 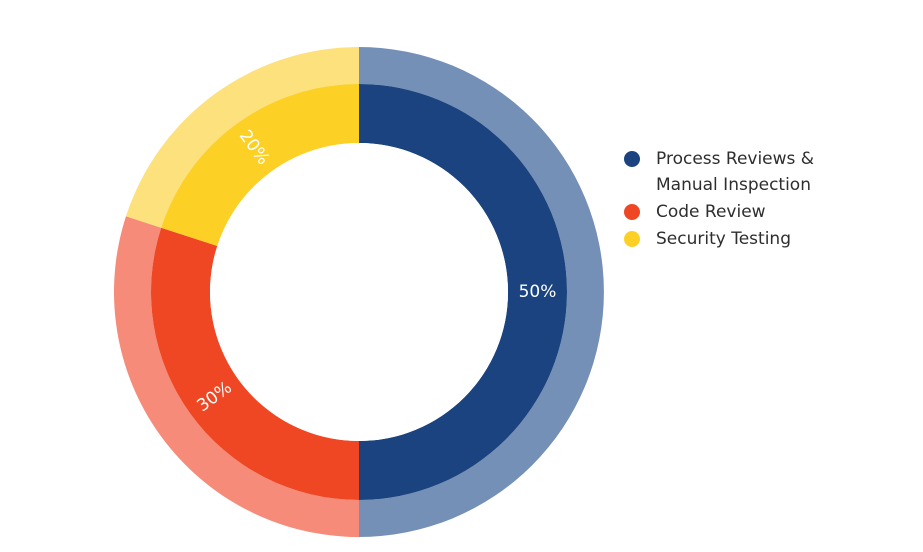 I want to click on legend-item-code-review: Code Review, so click(x=744, y=212).